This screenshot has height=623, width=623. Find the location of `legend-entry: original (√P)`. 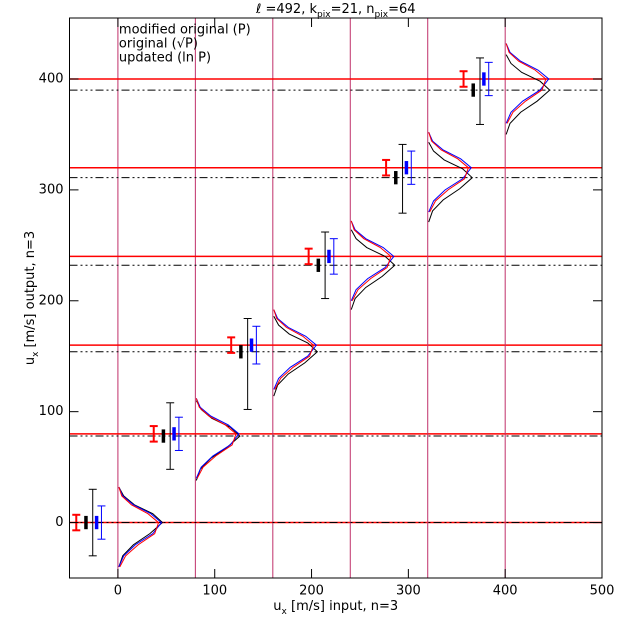

legend-entry: original (√P) is located at coordinates (158, 44).